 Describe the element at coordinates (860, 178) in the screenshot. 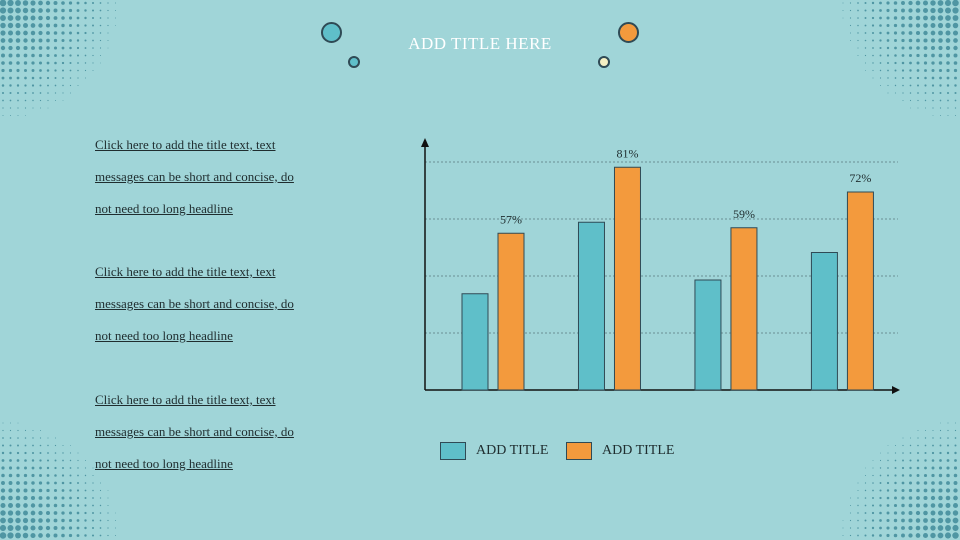

I see `data-label: 72%` at that location.